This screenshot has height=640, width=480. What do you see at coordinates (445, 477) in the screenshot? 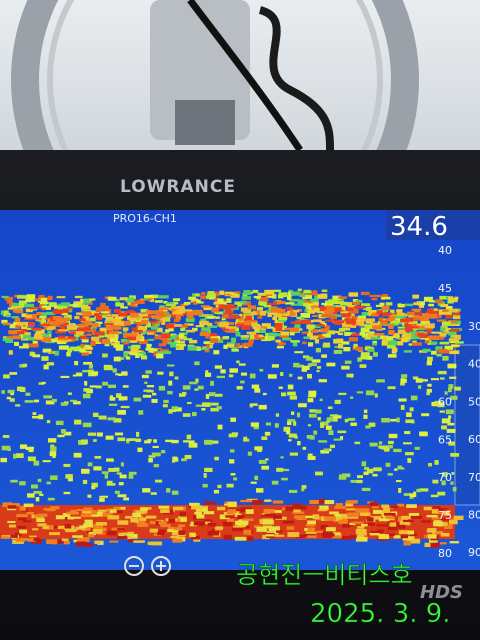
I see `depth-tick-label: 70` at bounding box center [445, 477].